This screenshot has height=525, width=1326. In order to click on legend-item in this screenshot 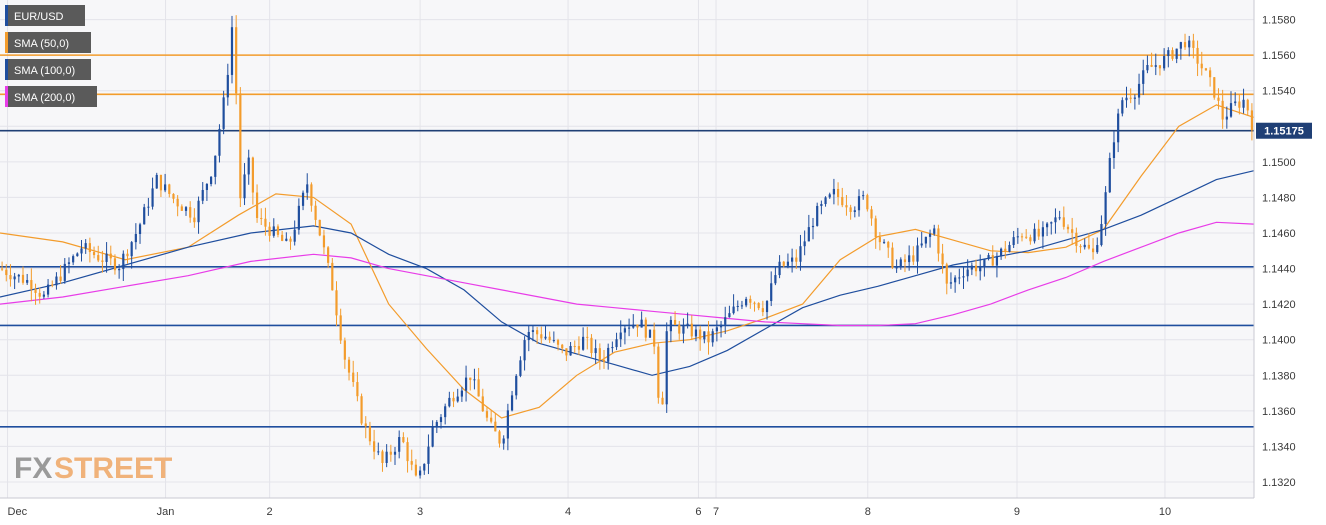, I will do `click(51, 96)`.